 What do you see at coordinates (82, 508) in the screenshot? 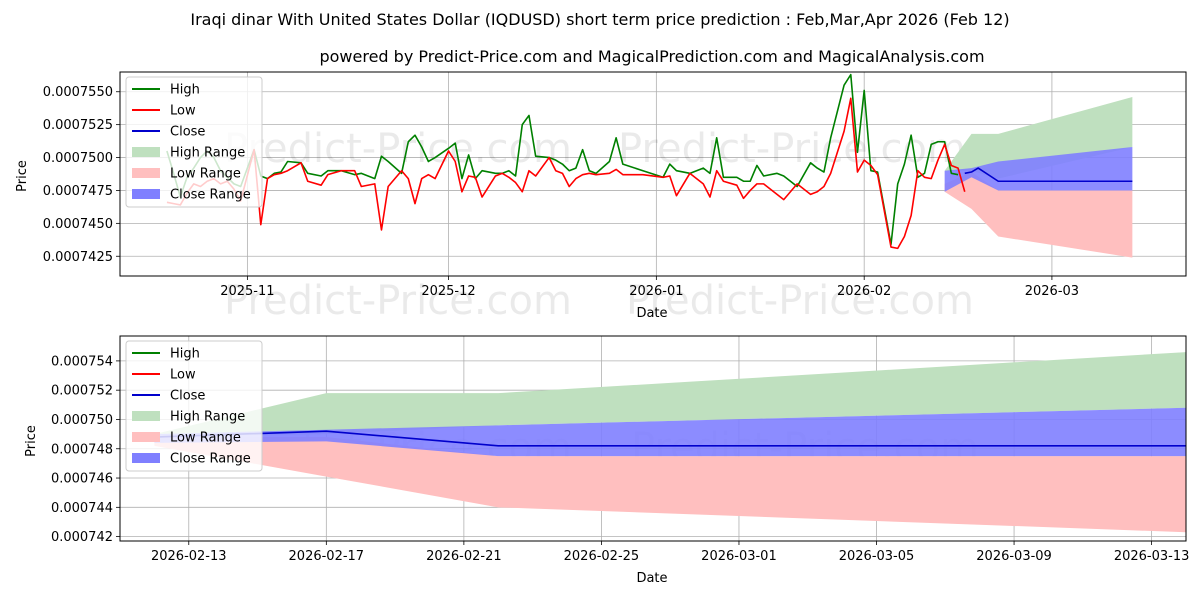
I see `bottom-y-tick-label: 0.000744` at bounding box center [82, 508].